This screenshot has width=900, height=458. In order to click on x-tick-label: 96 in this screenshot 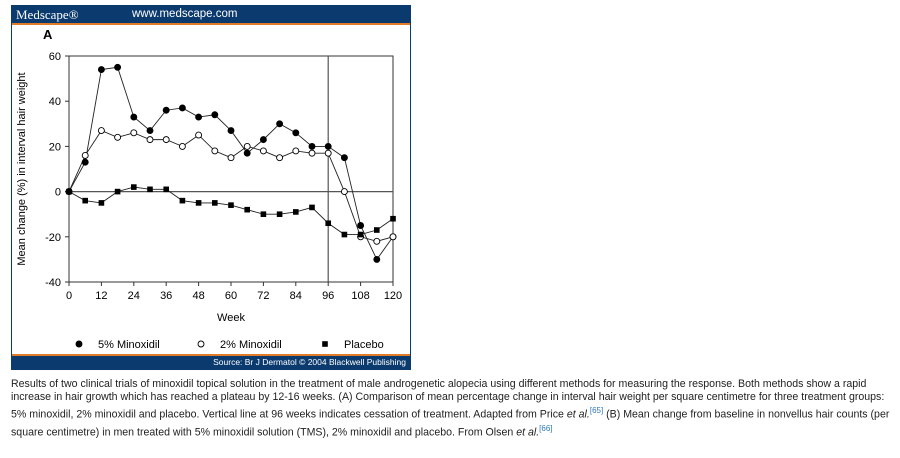, I will do `click(328, 296)`.